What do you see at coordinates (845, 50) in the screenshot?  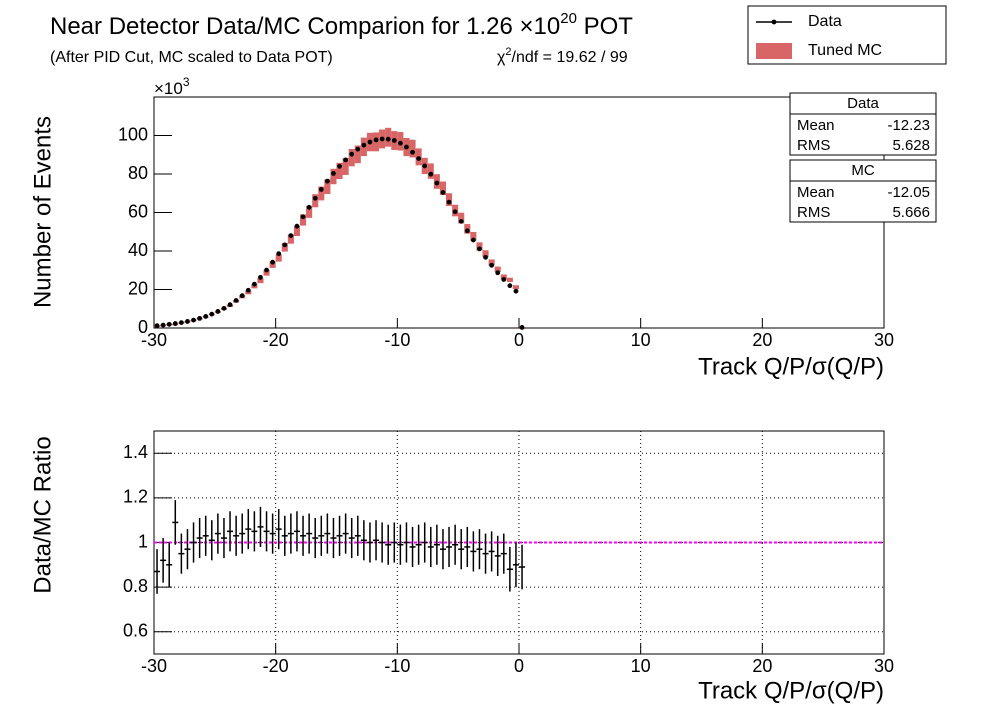 I see `legend-label: Tuned MC` at bounding box center [845, 50].